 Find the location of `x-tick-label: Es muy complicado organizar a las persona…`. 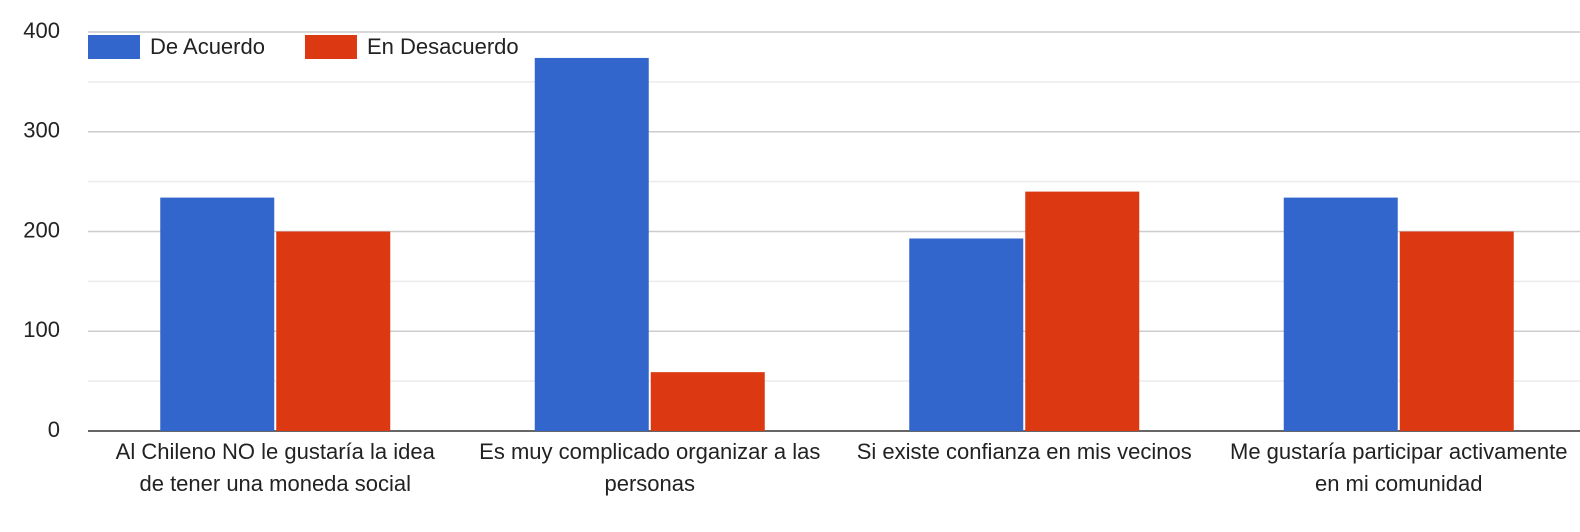

x-tick-label: Es muy complicado organizar a las persona… is located at coordinates (649, 467).